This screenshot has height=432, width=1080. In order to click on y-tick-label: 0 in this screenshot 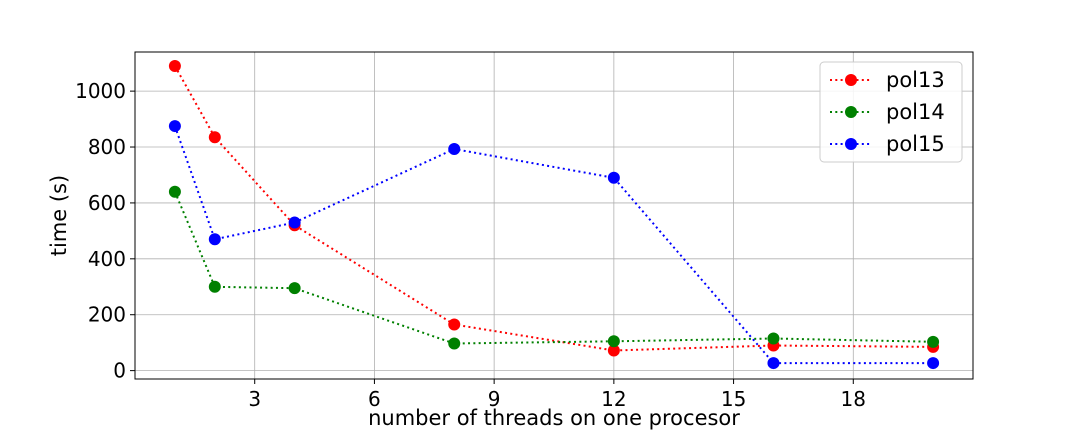, I will do `click(119, 371)`.